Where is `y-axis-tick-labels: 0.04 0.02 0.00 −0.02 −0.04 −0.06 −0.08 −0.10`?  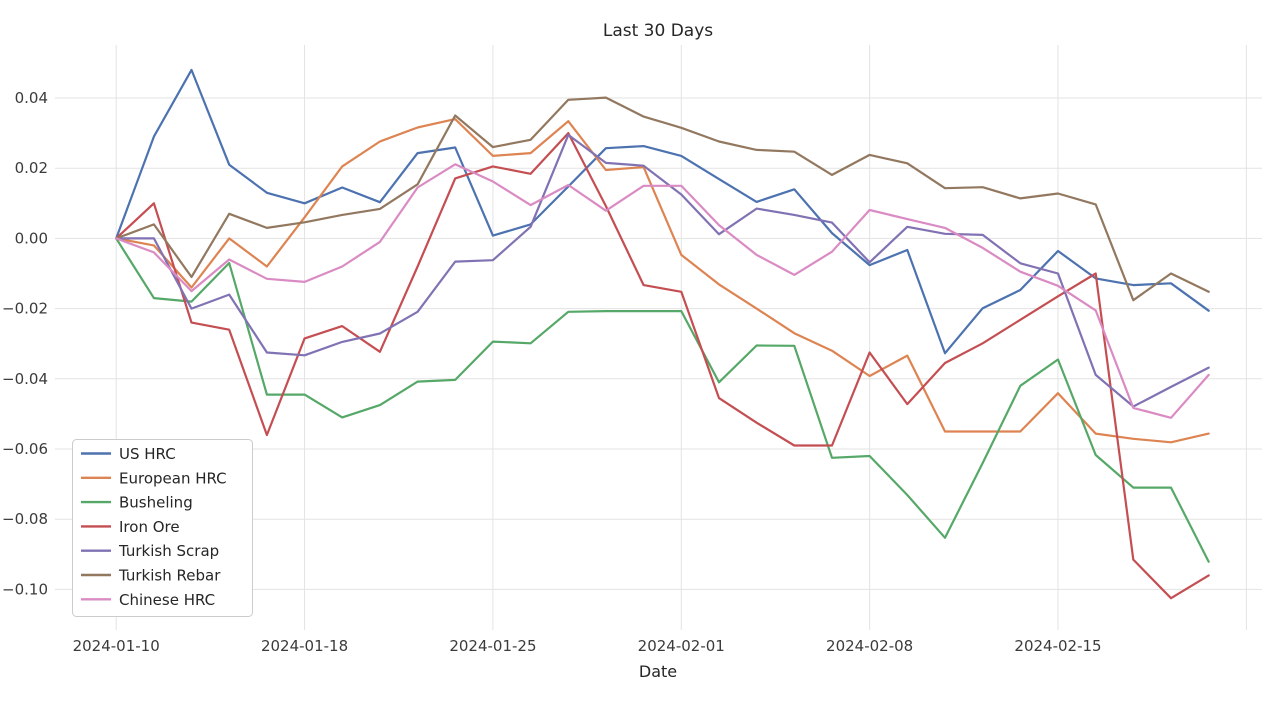
y-axis-tick-labels: 0.04 0.02 0.00 −0.02 −0.04 −0.06 −0.08 −0.10 is located at coordinates (25, 343).